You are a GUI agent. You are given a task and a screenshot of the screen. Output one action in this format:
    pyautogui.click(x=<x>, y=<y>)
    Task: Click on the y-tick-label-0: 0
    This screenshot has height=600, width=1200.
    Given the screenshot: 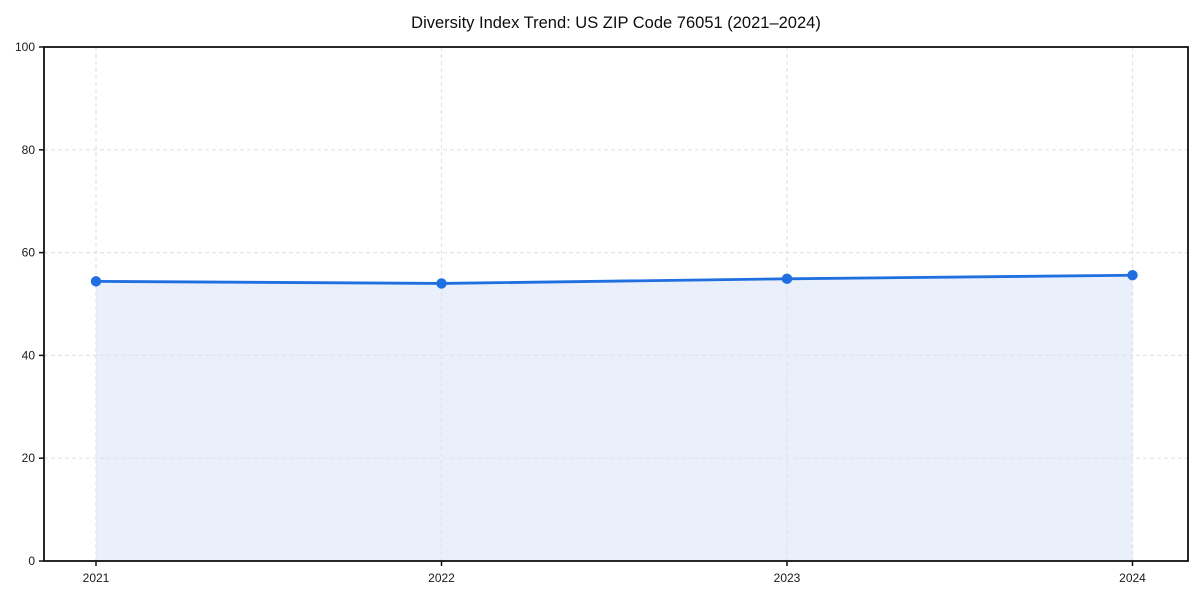 What is the action you would take?
    pyautogui.click(x=31, y=561)
    